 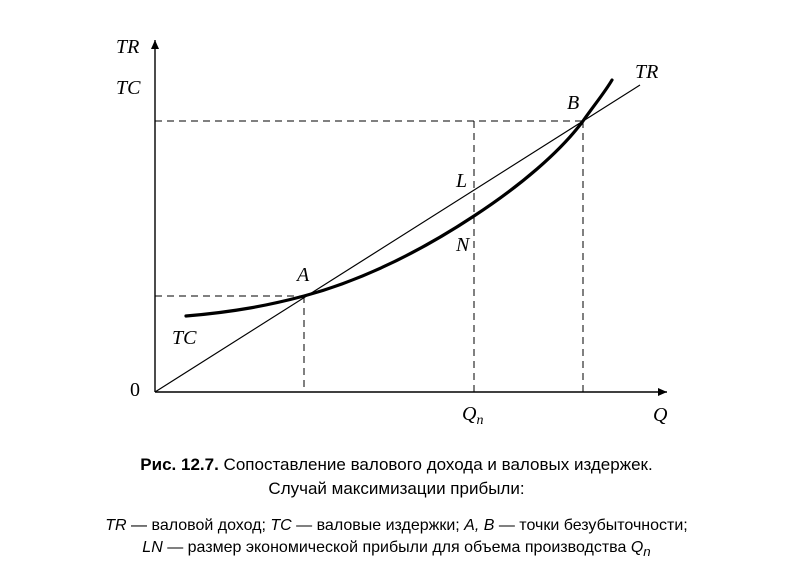 What do you see at coordinates (461, 181) in the screenshot?
I see `point-l-label: L` at bounding box center [461, 181].